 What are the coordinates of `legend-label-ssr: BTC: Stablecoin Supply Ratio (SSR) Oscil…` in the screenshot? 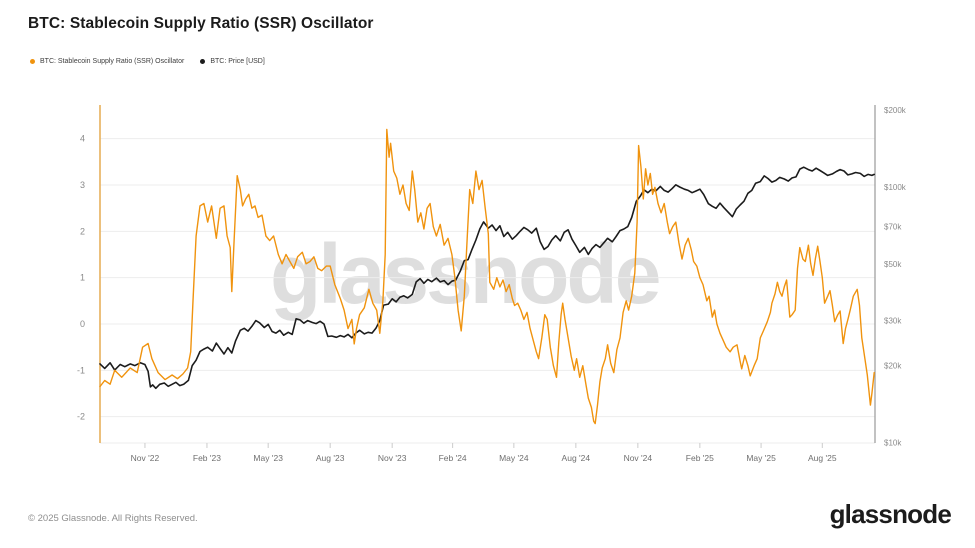 It's located at (112, 61).